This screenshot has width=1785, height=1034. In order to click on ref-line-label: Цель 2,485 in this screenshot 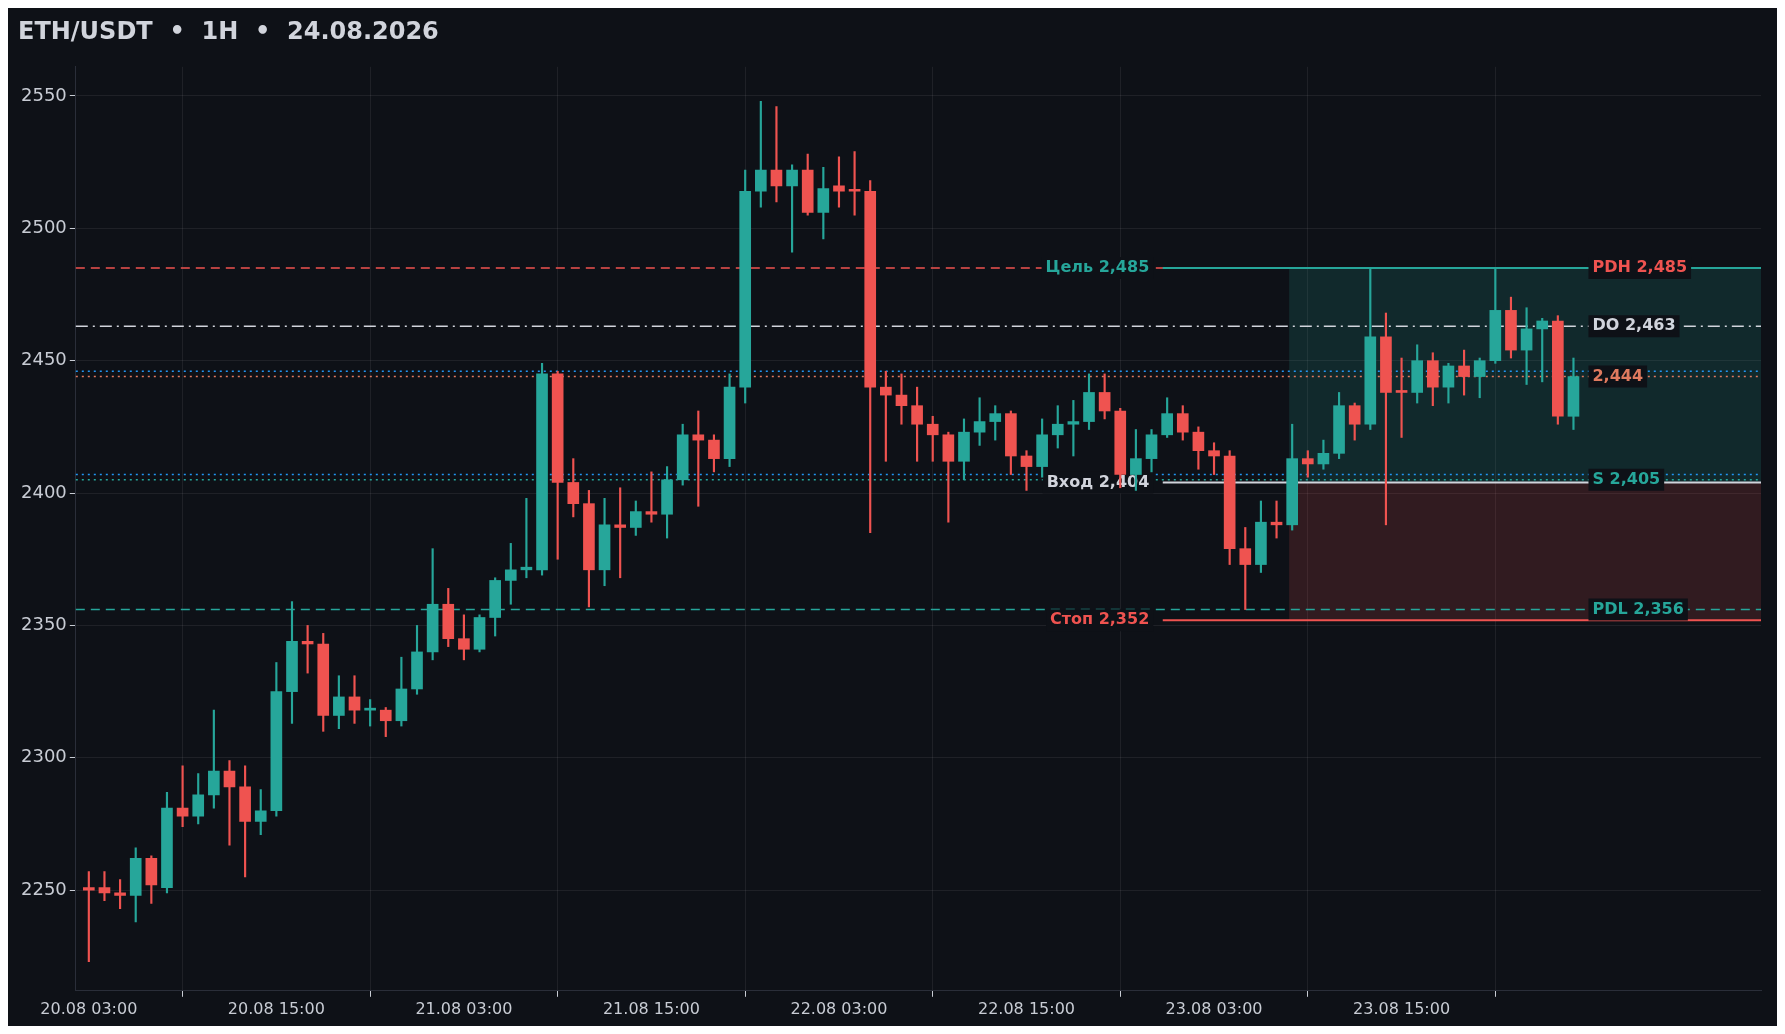, I will do `click(1097, 267)`.